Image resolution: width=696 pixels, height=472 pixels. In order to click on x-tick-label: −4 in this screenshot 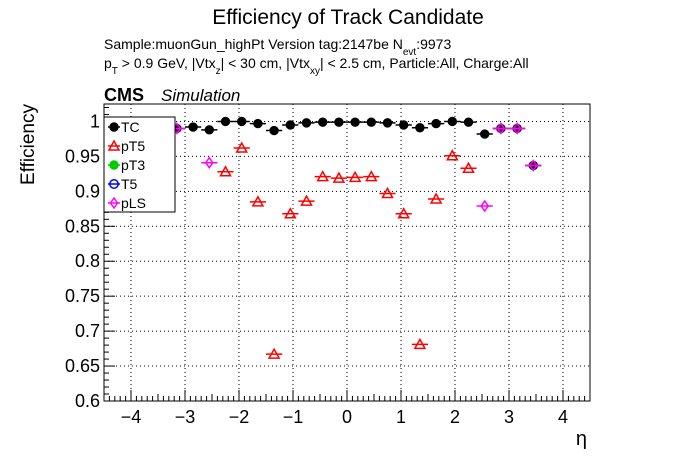, I will do `click(131, 417)`.